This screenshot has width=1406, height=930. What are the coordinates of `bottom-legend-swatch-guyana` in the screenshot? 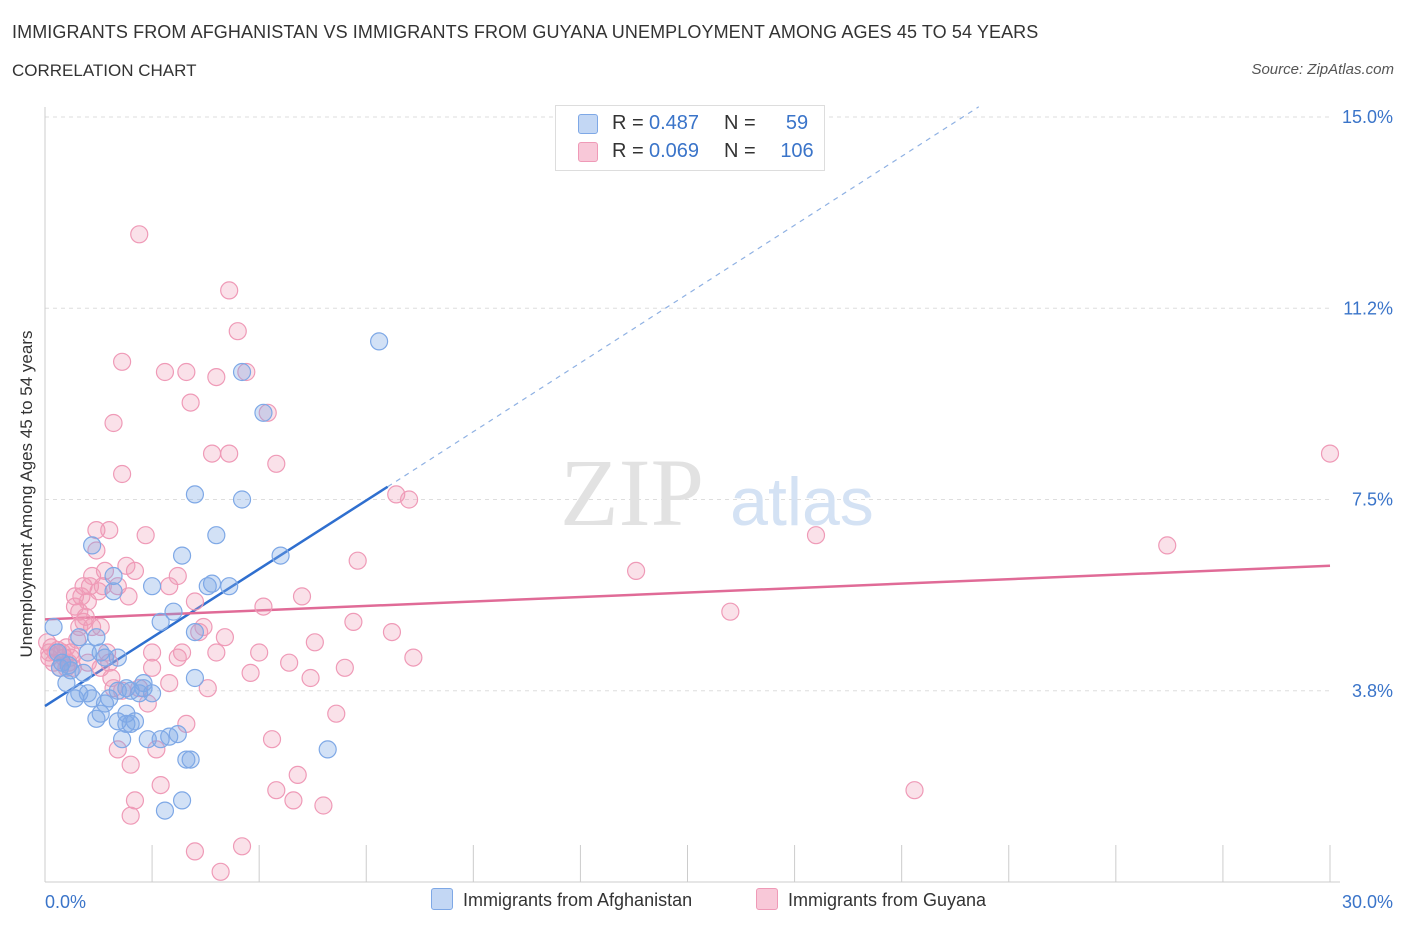 It's located at (767, 899).